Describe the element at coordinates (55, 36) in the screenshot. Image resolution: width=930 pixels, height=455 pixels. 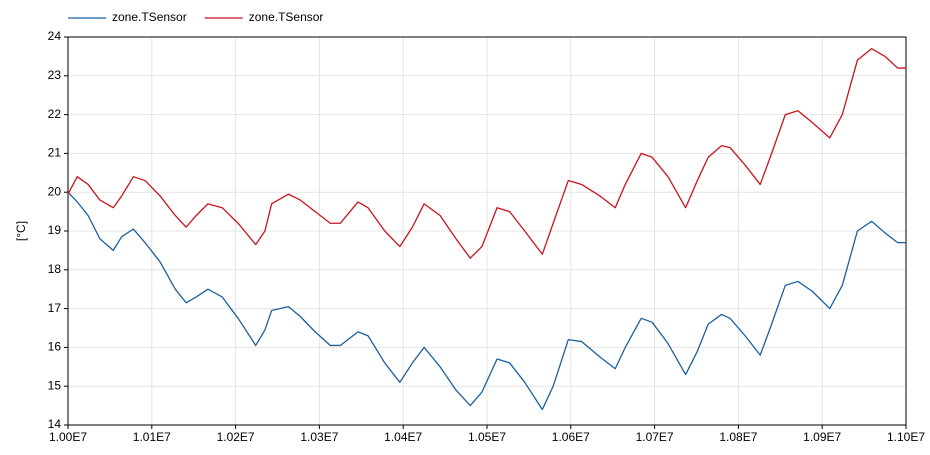
I see `y-tick-label: 24` at that location.